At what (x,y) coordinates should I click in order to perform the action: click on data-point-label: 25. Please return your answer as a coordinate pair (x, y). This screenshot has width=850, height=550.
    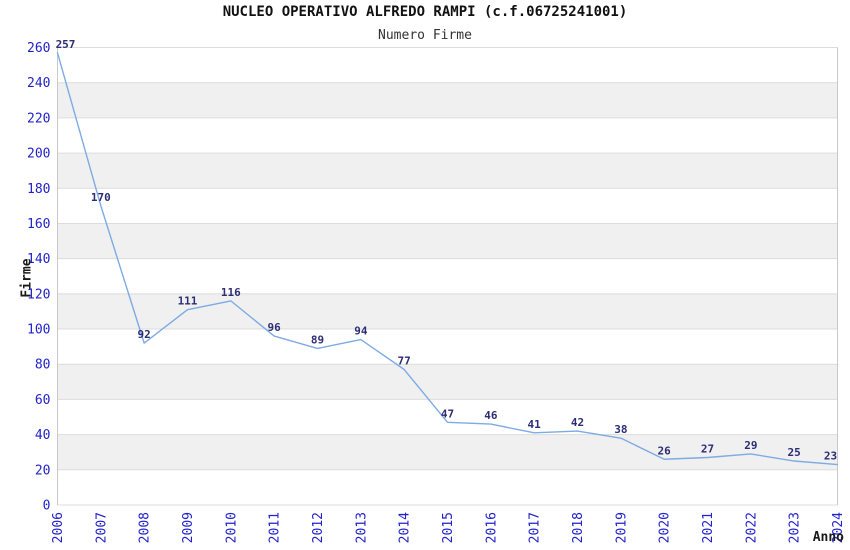
    Looking at the image, I should click on (794, 452).